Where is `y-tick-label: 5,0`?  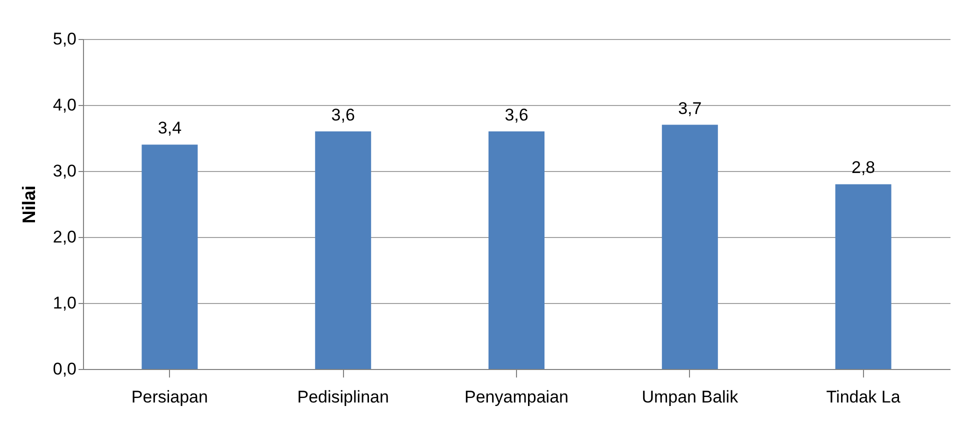 y-tick-label: 5,0 is located at coordinates (64, 39).